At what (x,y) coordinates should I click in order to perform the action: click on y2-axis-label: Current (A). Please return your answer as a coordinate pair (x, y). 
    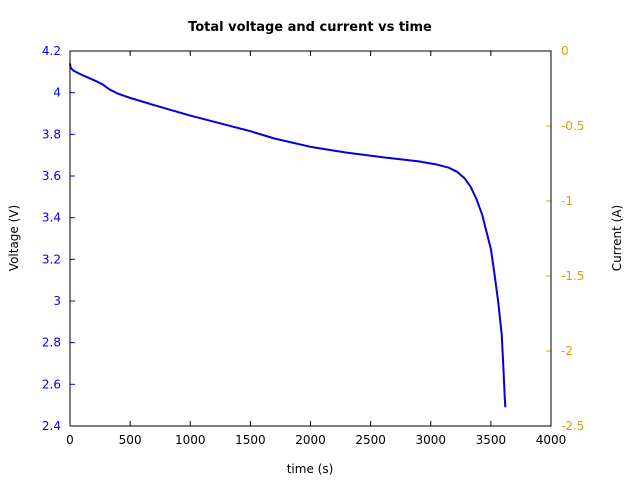
    Looking at the image, I should click on (617, 238).